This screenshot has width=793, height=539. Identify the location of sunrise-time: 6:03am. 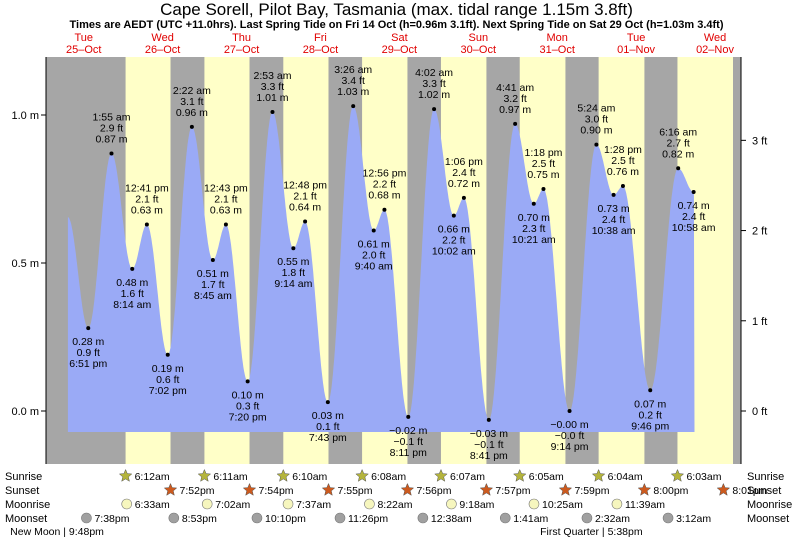
(703, 477).